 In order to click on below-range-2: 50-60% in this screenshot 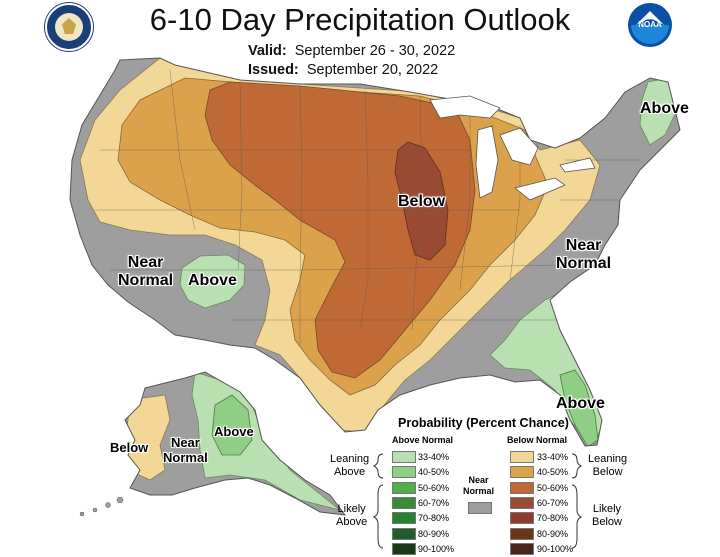, I will do `click(553, 487)`.